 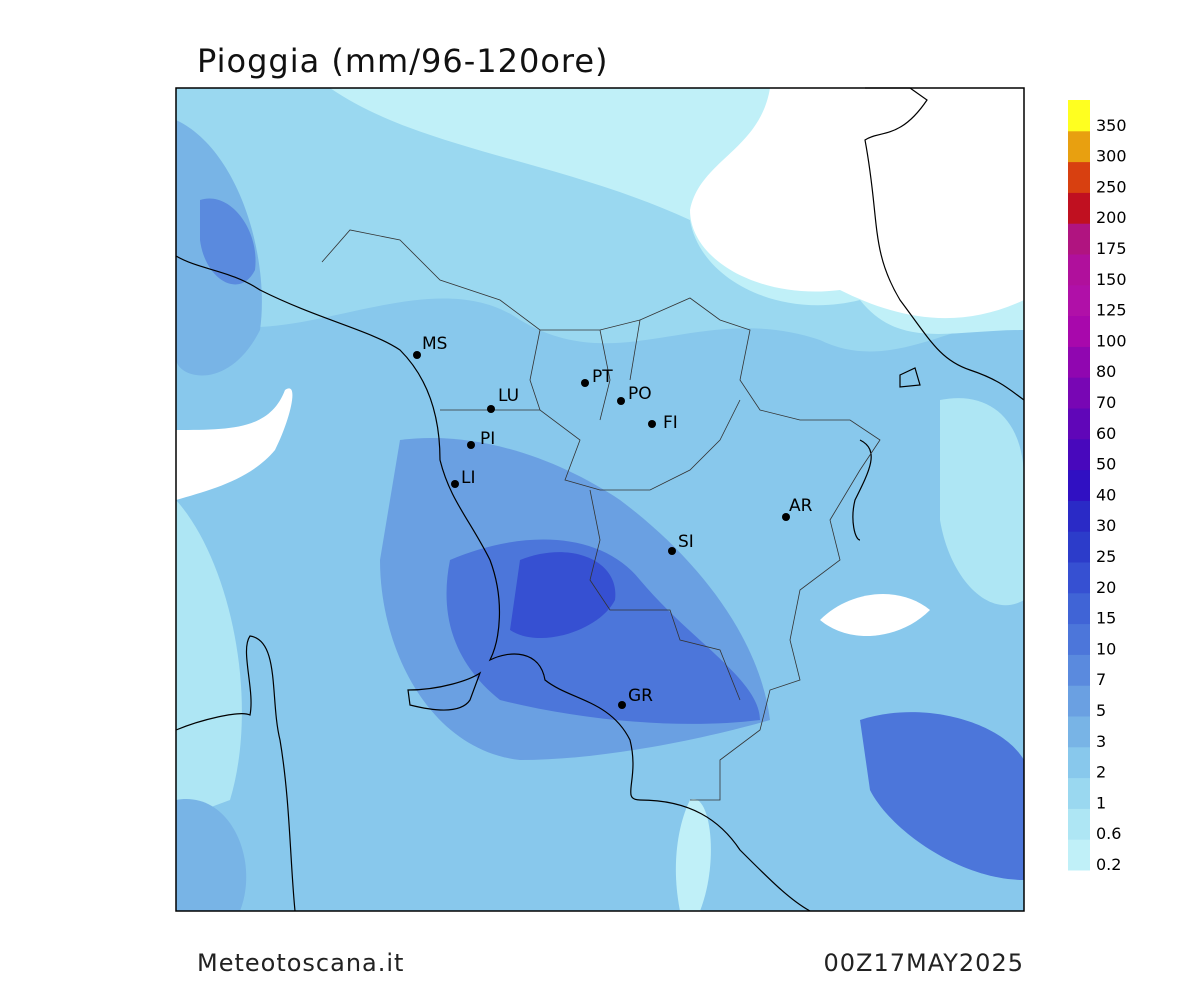 What do you see at coordinates (1106, 464) in the screenshot?
I see `colorbar-label: 50` at bounding box center [1106, 464].